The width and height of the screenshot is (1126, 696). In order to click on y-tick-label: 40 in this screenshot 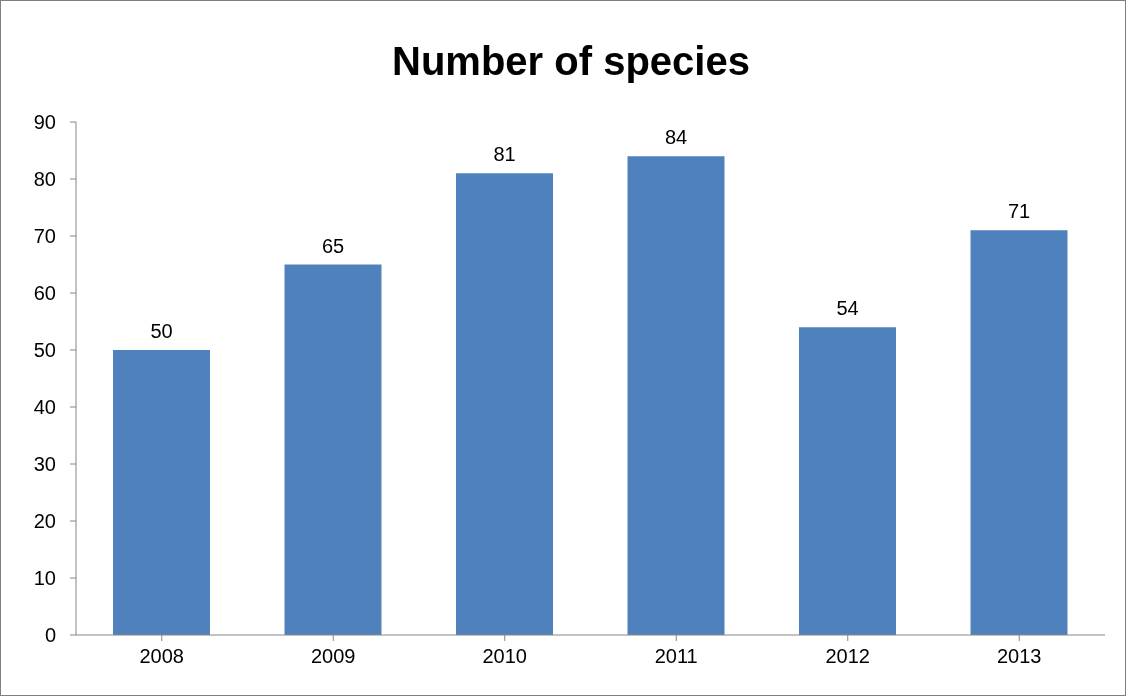, I will do `click(44, 407)`.